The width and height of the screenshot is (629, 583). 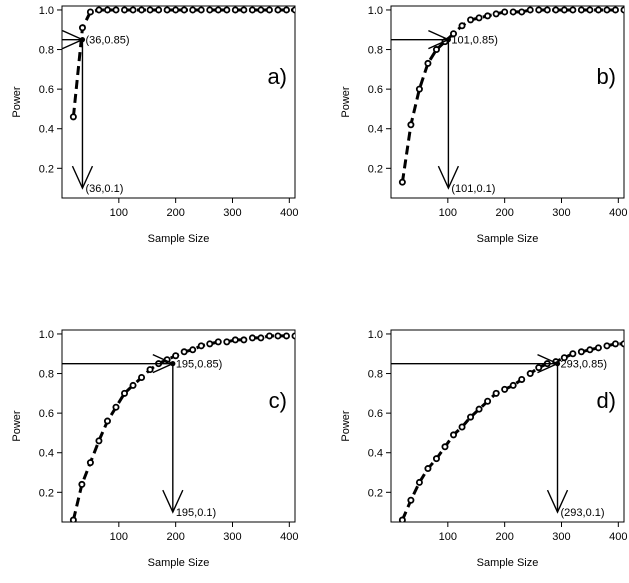 What do you see at coordinates (78, 110) in the screenshot?
I see `annotation-arrows` at bounding box center [78, 110].